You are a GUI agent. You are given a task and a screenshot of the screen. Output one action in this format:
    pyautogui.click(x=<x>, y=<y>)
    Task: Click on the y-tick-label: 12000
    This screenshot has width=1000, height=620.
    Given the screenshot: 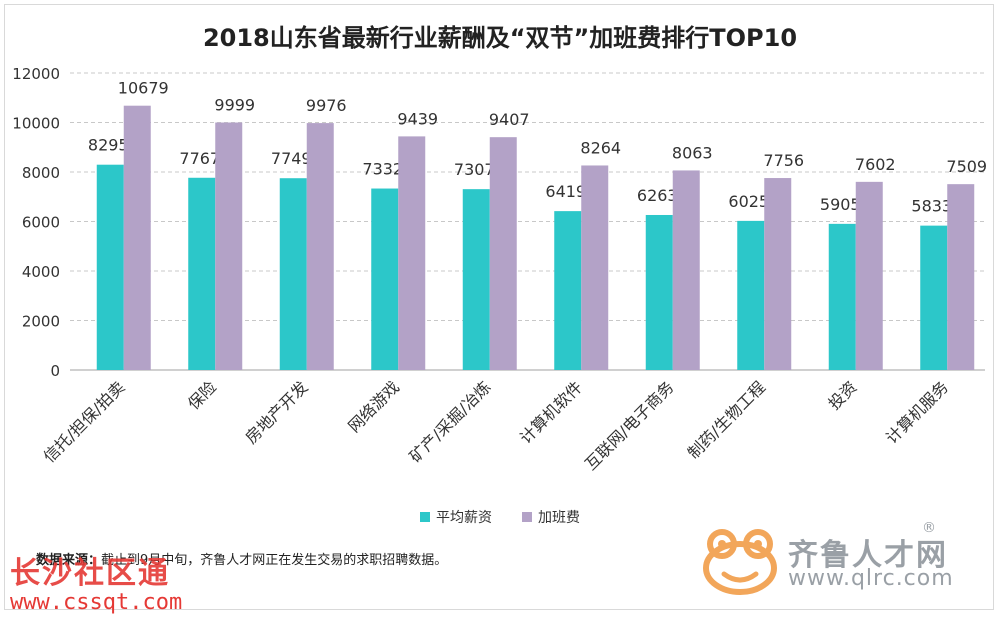 What is the action you would take?
    pyautogui.click(x=36, y=74)
    